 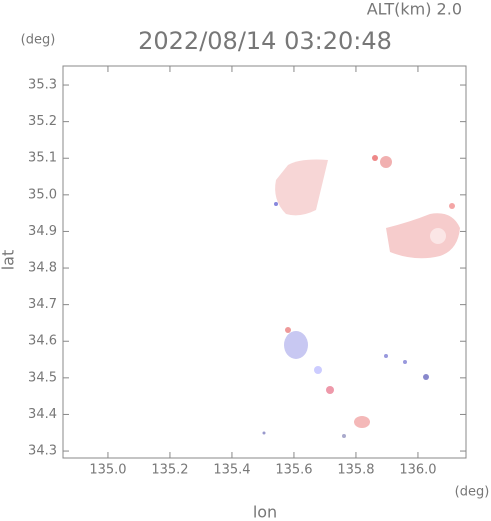 I want to click on y-tick-label: 34.8, so click(x=42, y=268).